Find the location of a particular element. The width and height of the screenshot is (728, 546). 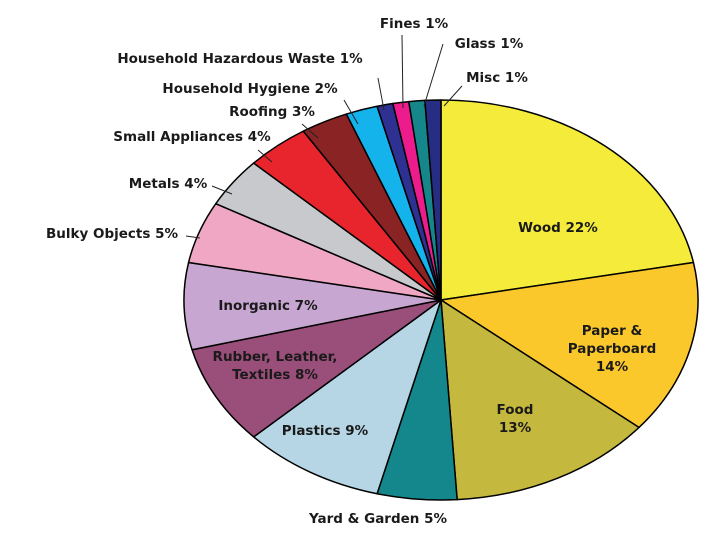

slice-label: Inorganic 7% is located at coordinates (268, 306).